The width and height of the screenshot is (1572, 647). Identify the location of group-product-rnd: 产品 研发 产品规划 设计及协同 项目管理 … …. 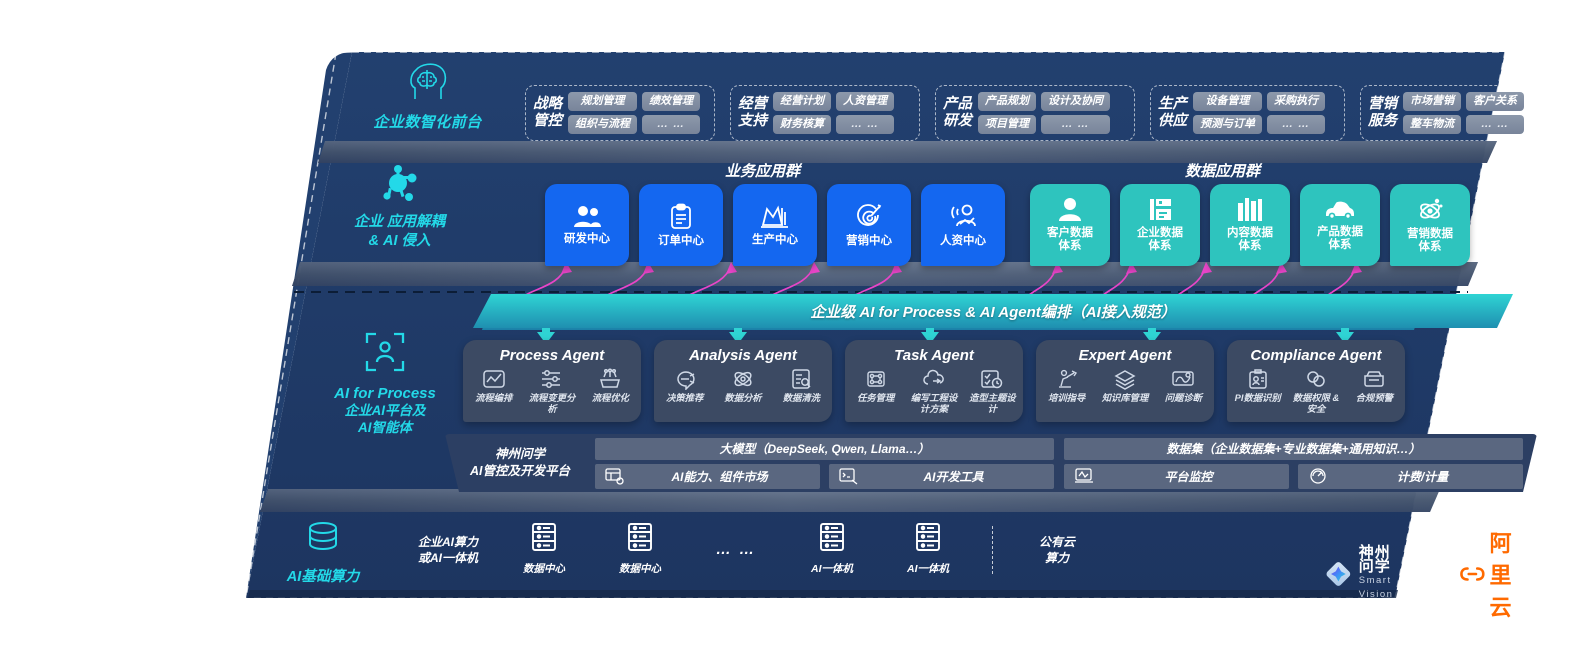
(1035, 113).